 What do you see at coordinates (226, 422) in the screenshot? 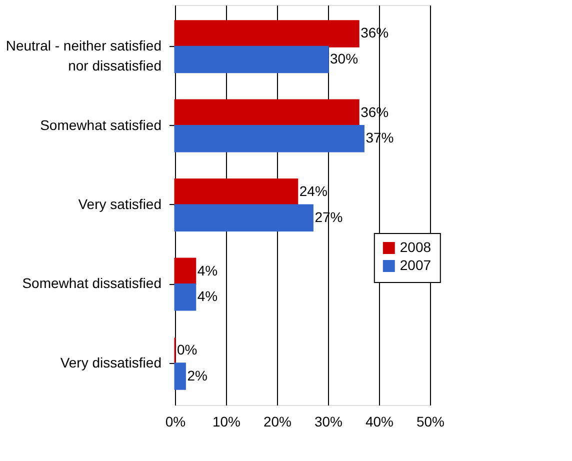
I see `x-tick-label: 10%` at bounding box center [226, 422].